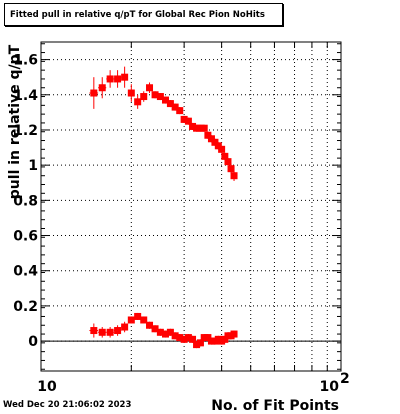 This screenshot has width=400, height=414. Describe the element at coordinates (25, 237) in the screenshot. I see `y-tick-label: 0.6` at that location.